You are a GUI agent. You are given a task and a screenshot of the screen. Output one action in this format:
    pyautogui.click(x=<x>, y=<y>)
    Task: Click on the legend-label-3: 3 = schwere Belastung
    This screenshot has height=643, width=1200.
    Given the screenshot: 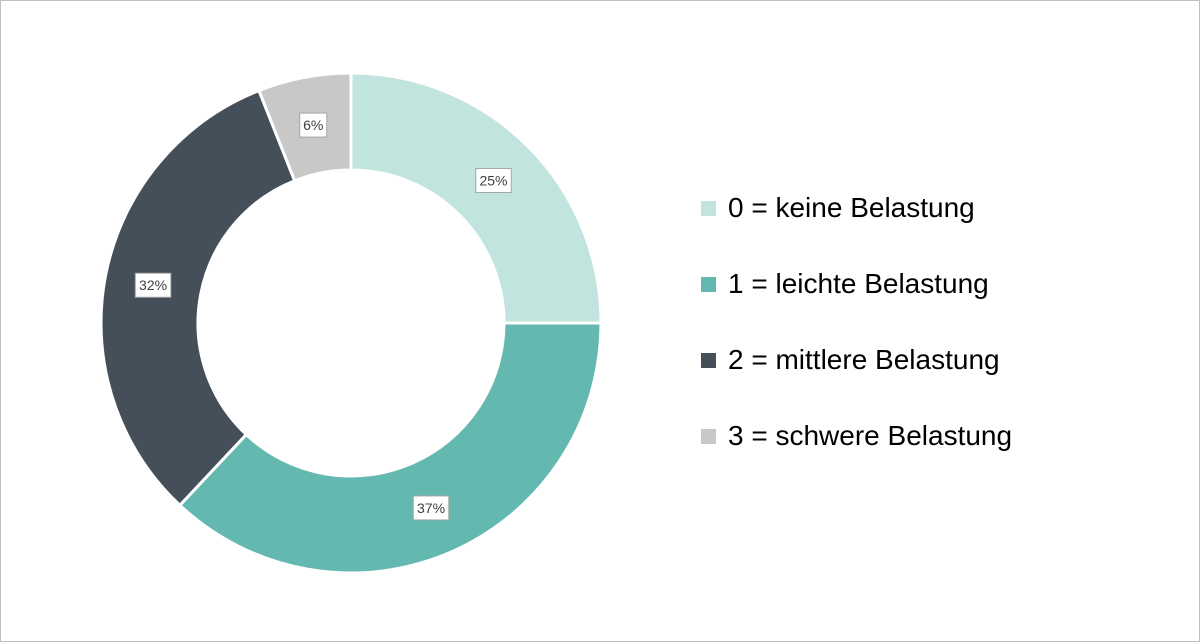 What is the action you would take?
    pyautogui.click(x=870, y=435)
    